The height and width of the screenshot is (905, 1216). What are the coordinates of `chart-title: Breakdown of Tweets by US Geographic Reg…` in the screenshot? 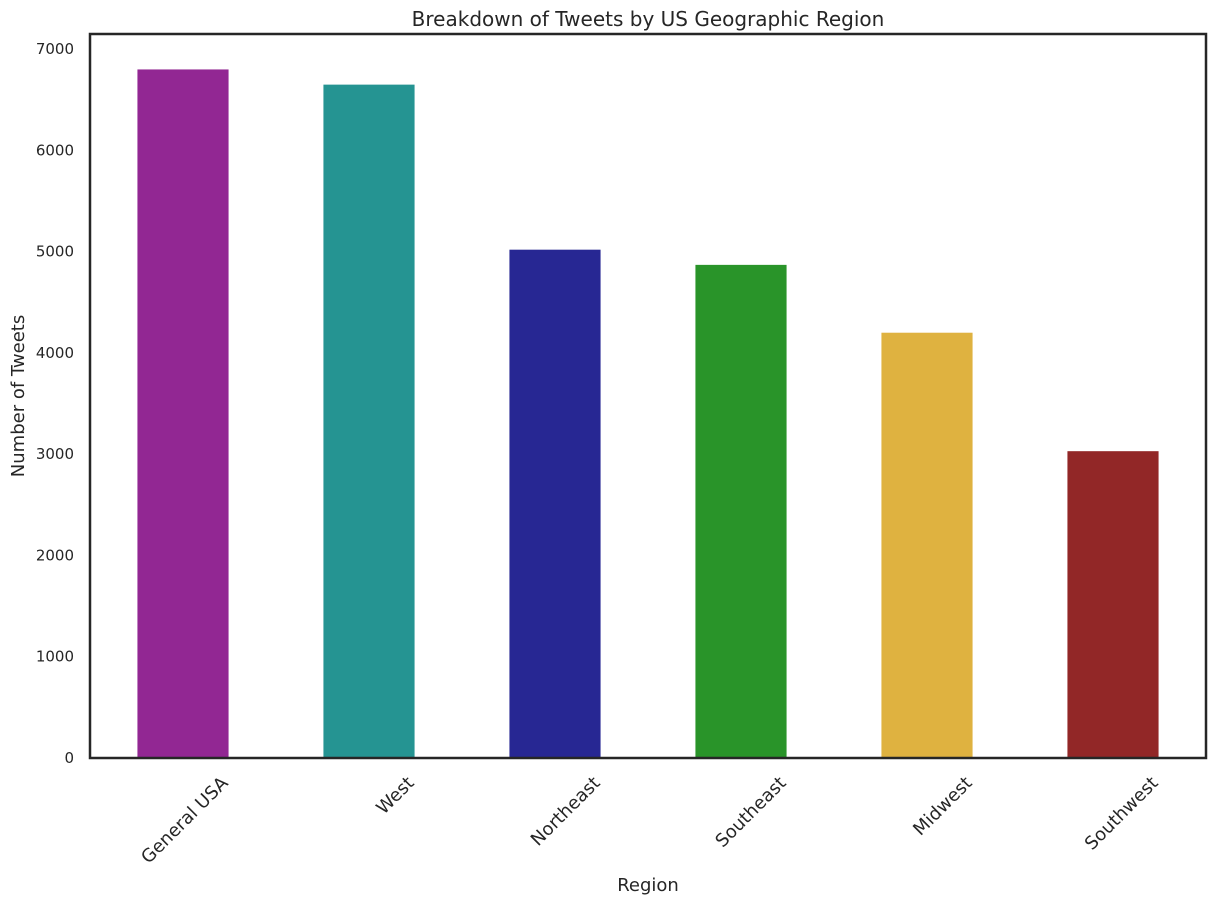 It's located at (648, 19).